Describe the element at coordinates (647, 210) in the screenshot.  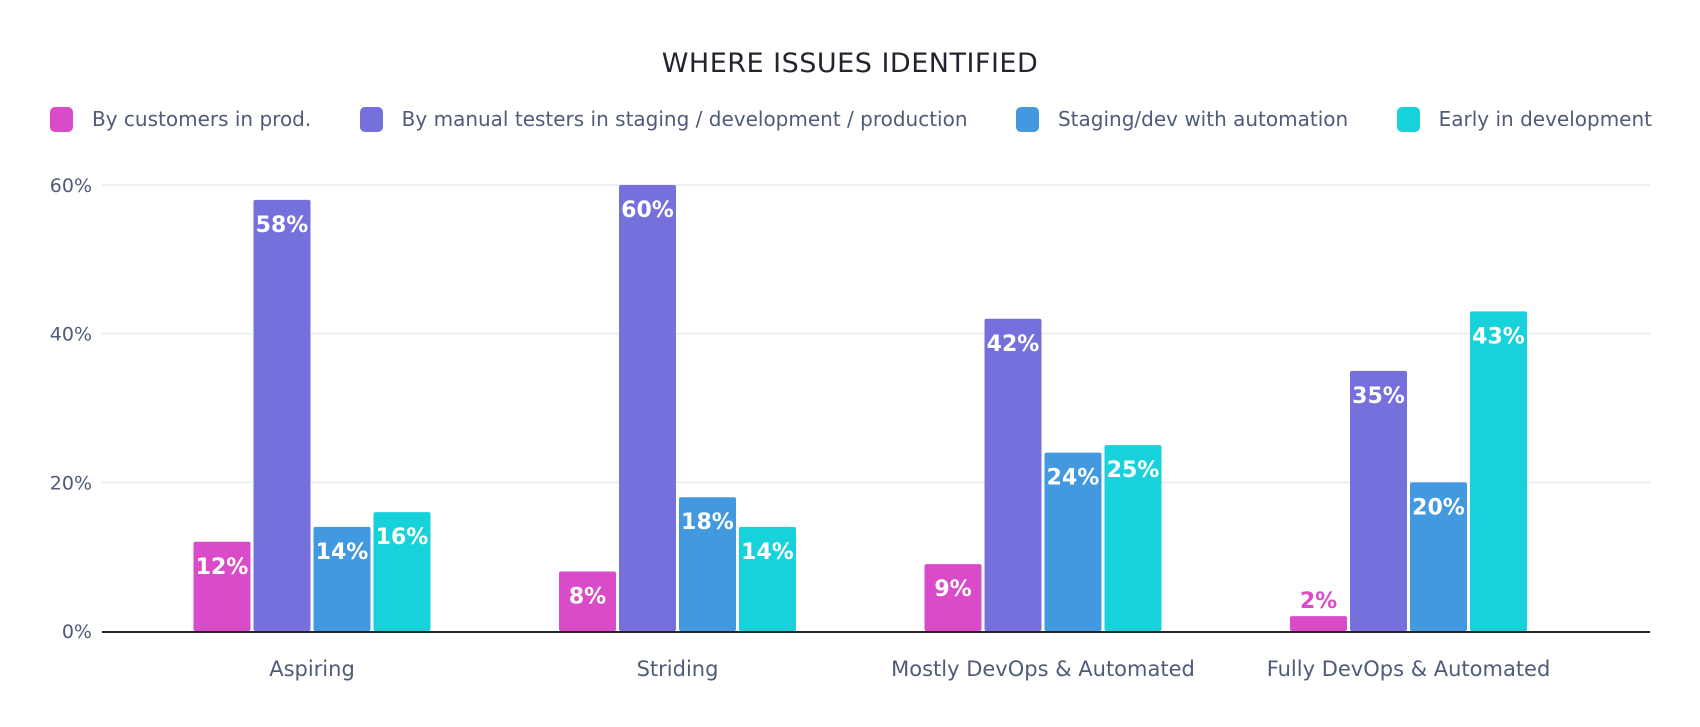
I see `bar-value-label: 60%` at that location.